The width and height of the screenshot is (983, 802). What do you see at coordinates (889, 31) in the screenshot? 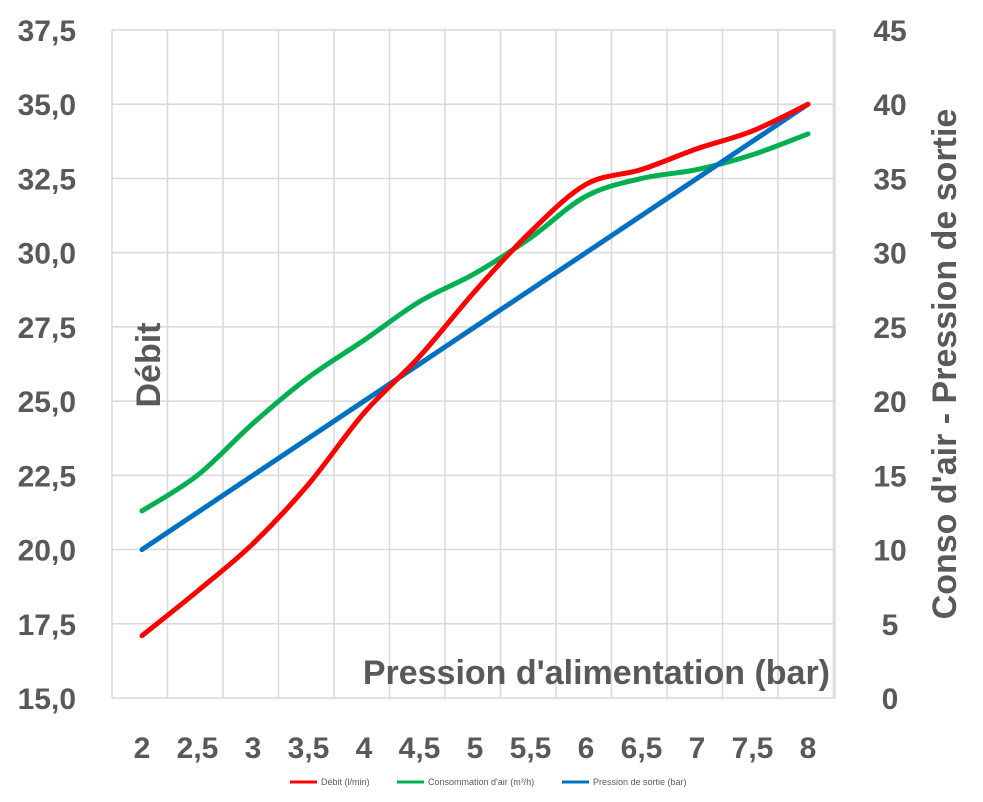
I see `y2-tick-label: 45` at bounding box center [889, 31].